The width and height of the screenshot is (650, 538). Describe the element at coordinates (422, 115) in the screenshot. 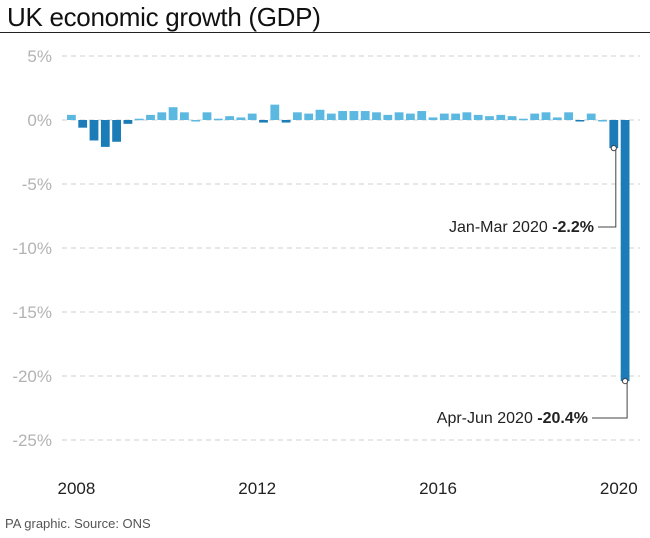

I see `bar-2015-q4` at that location.